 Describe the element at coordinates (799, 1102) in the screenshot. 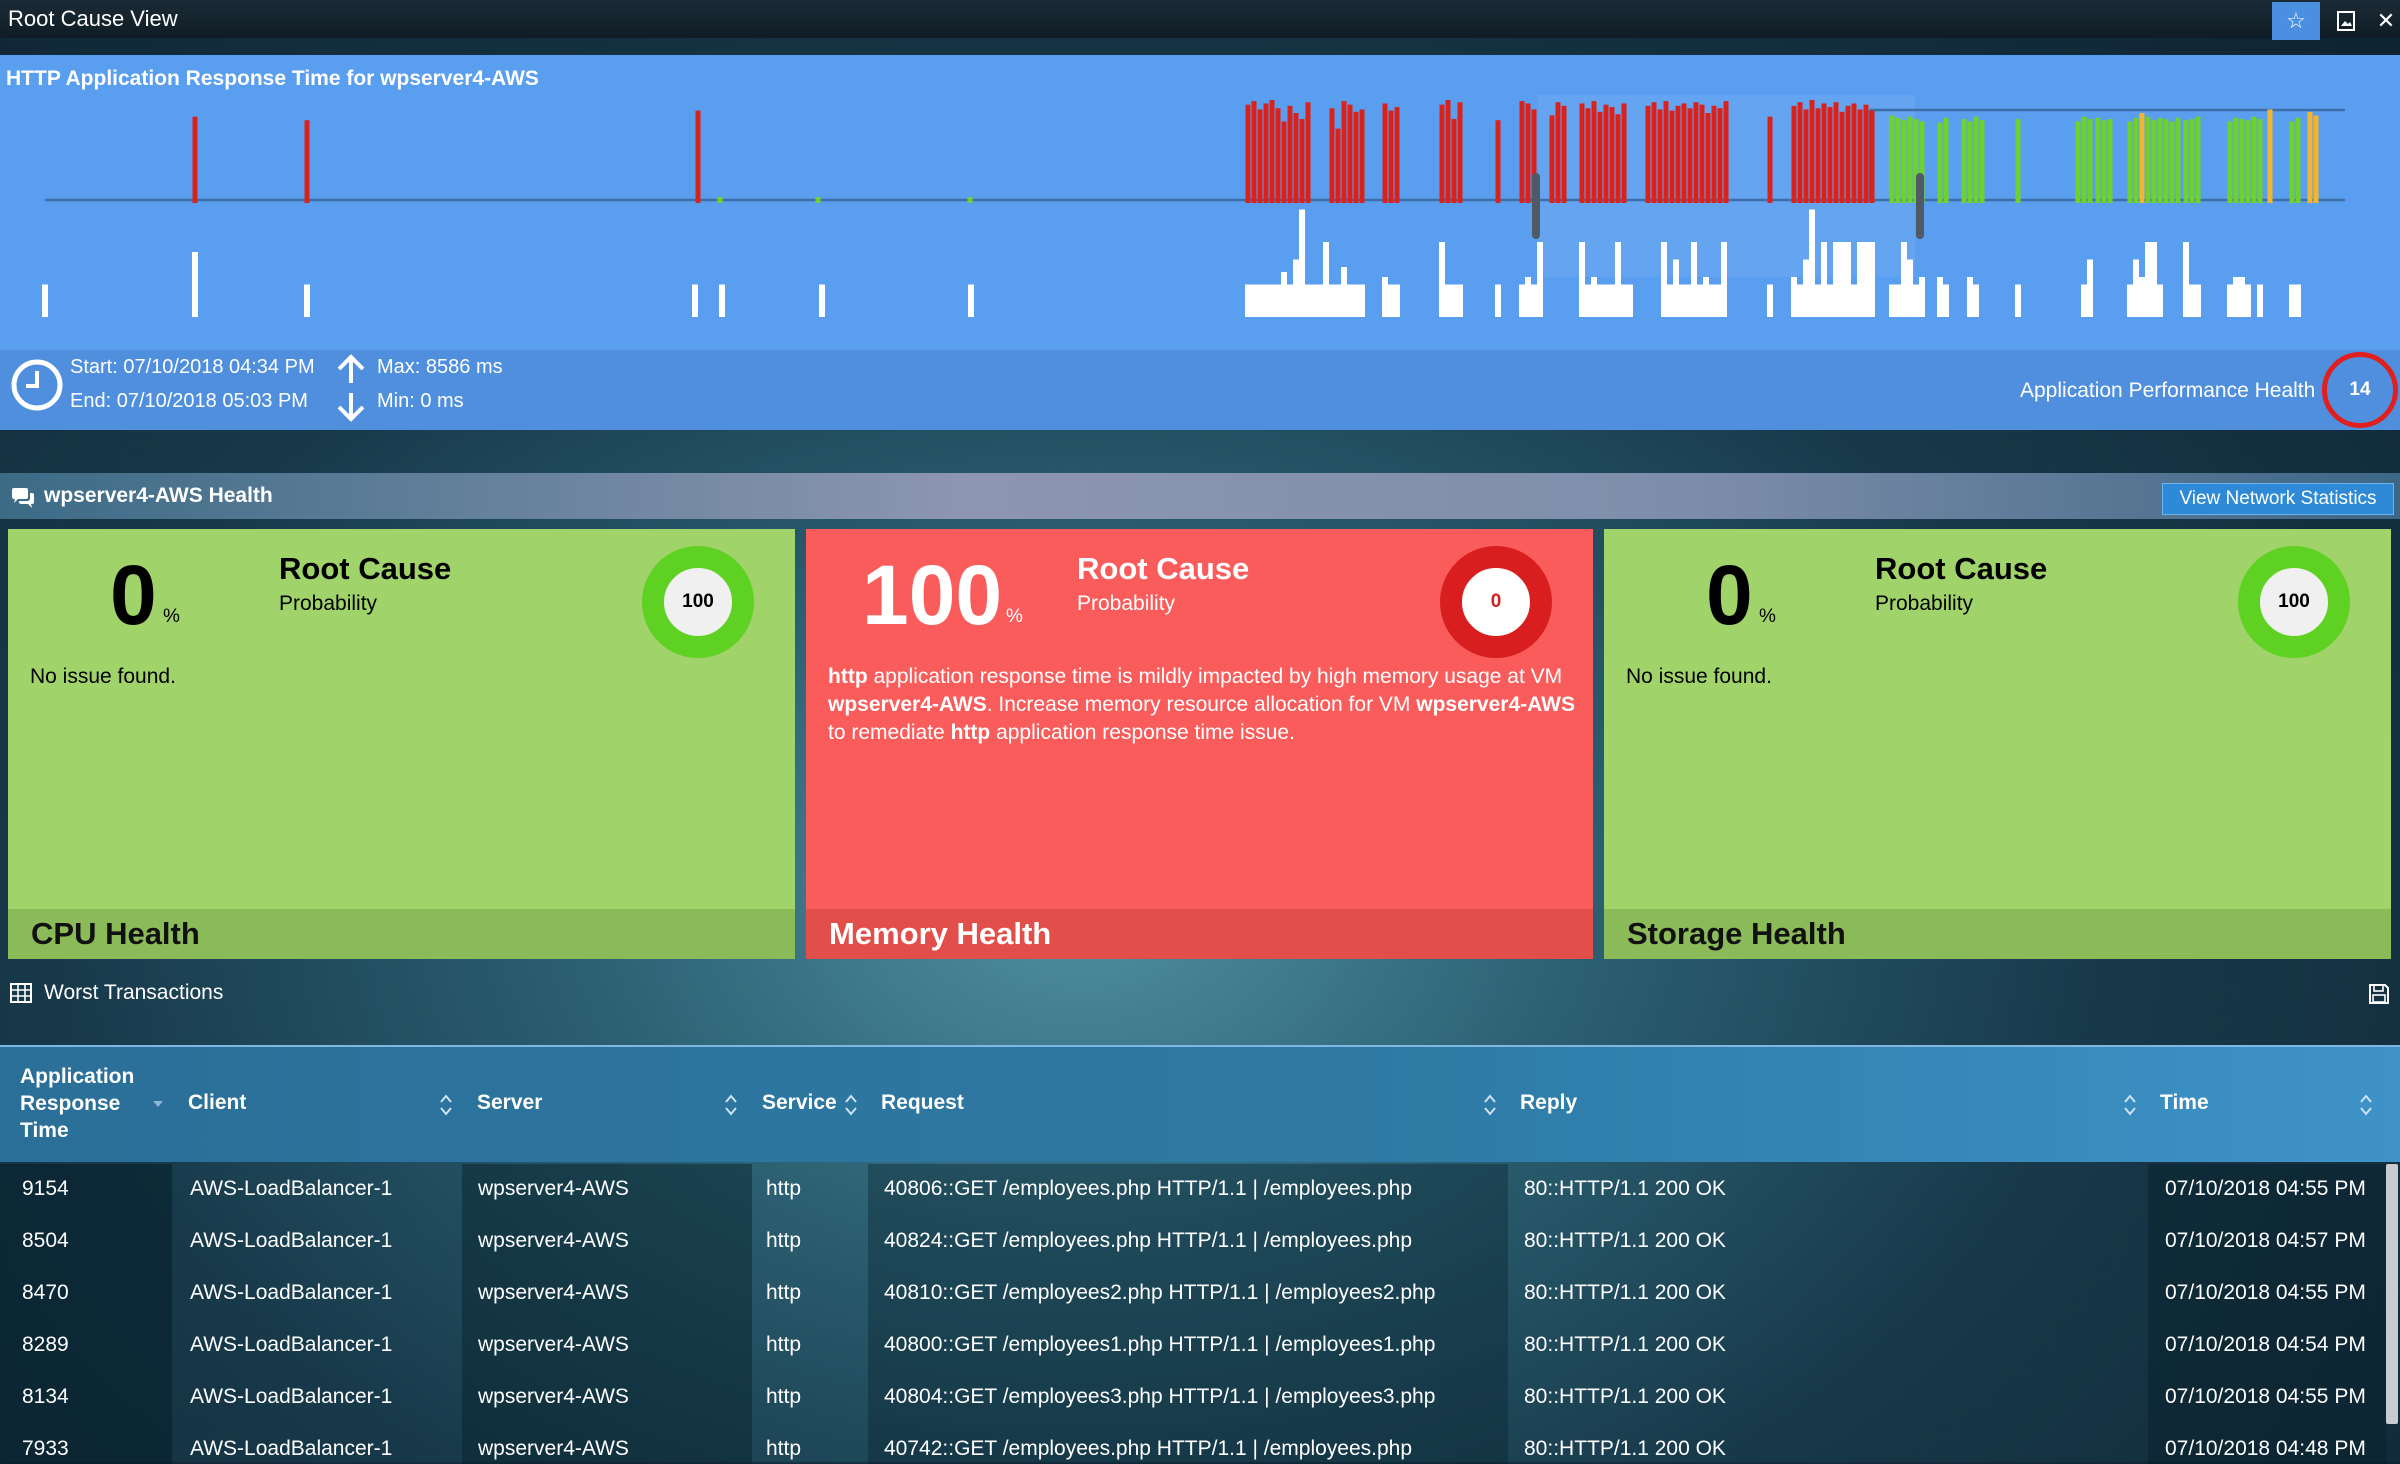

I see `column-header-service: Service` at that location.